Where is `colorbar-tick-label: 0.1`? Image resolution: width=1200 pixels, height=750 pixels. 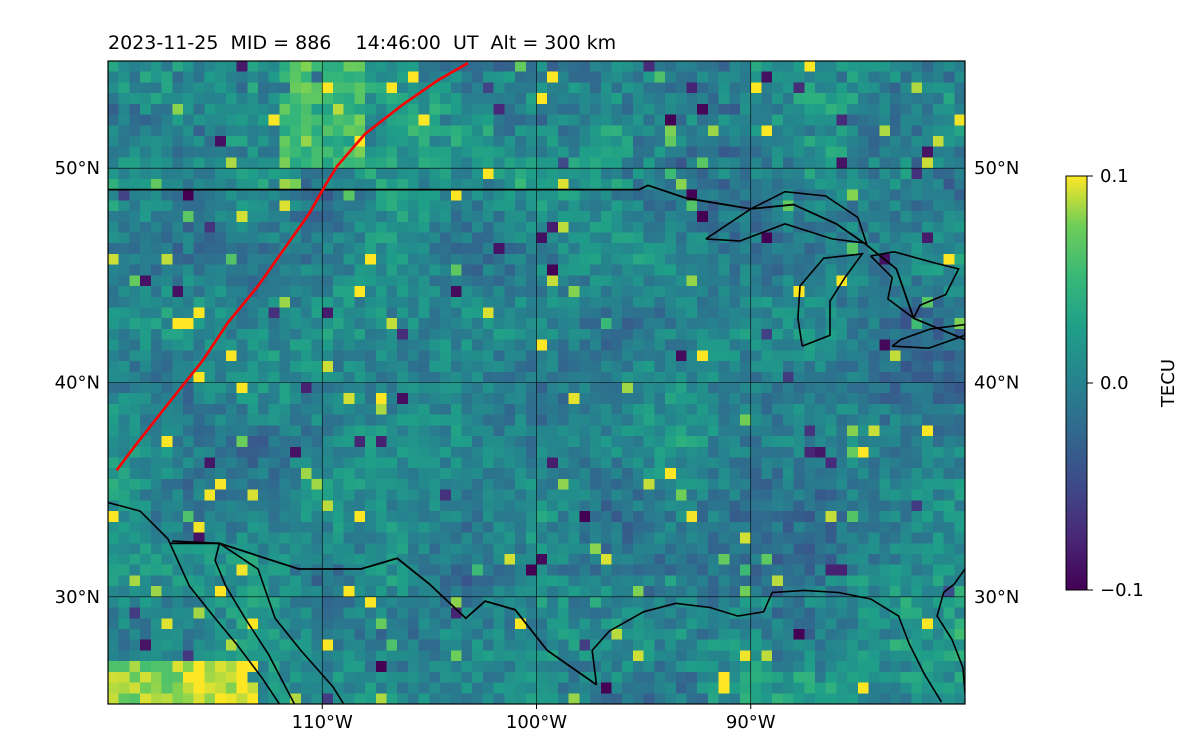
colorbar-tick-label: 0.1 is located at coordinates (1114, 176).